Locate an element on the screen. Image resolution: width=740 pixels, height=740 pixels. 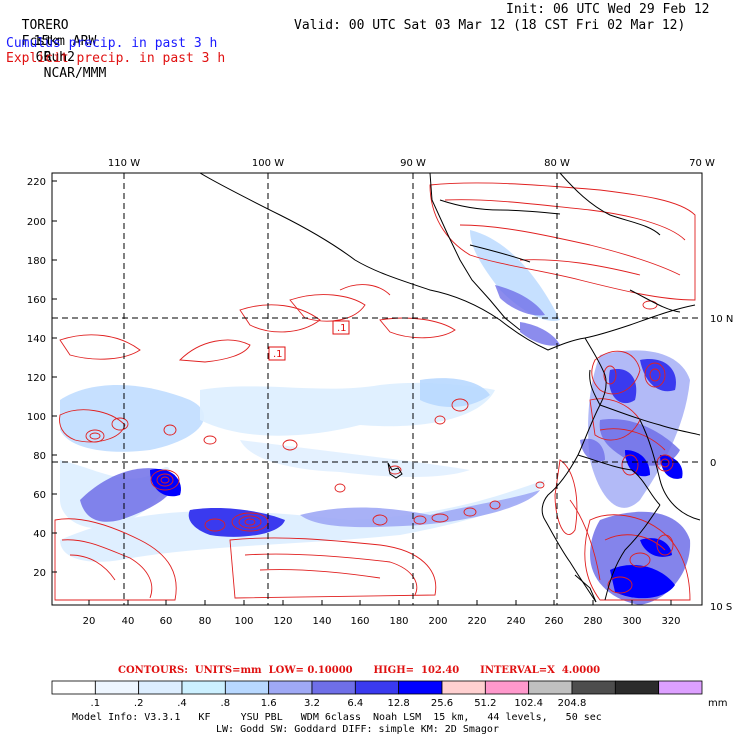
y-tick-label: 100 is located at coordinates (36, 417).